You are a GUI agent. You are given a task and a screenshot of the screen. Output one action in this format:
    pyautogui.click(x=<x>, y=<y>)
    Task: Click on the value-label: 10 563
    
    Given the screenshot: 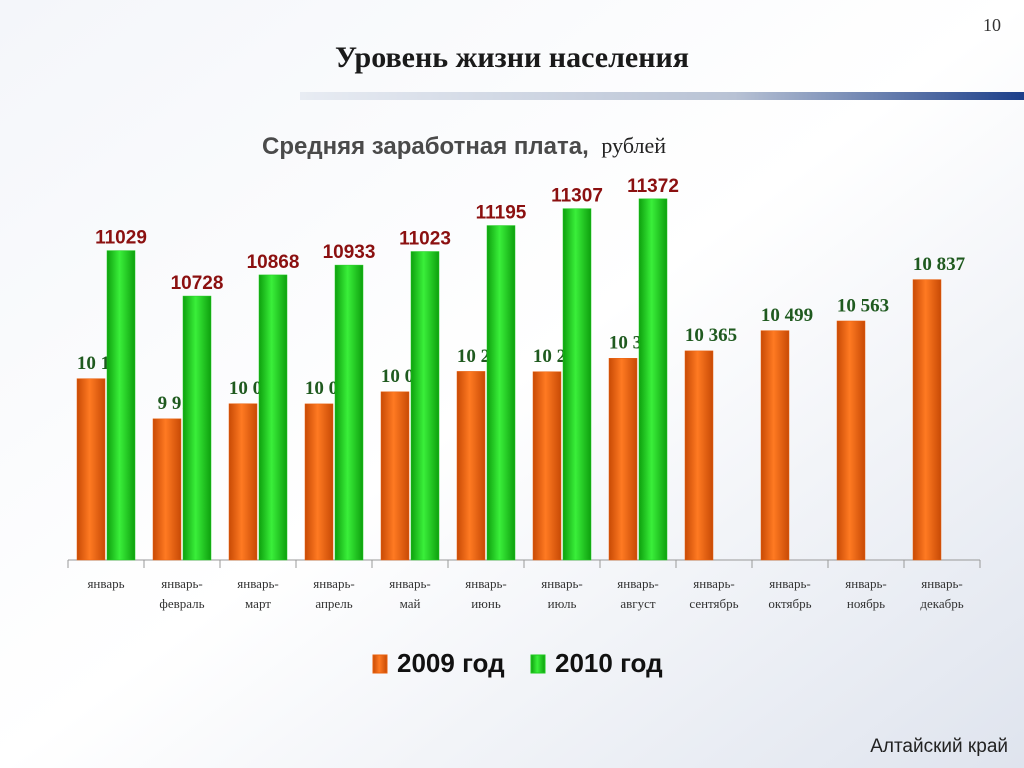 What is the action you would take?
    pyautogui.click(x=863, y=305)
    